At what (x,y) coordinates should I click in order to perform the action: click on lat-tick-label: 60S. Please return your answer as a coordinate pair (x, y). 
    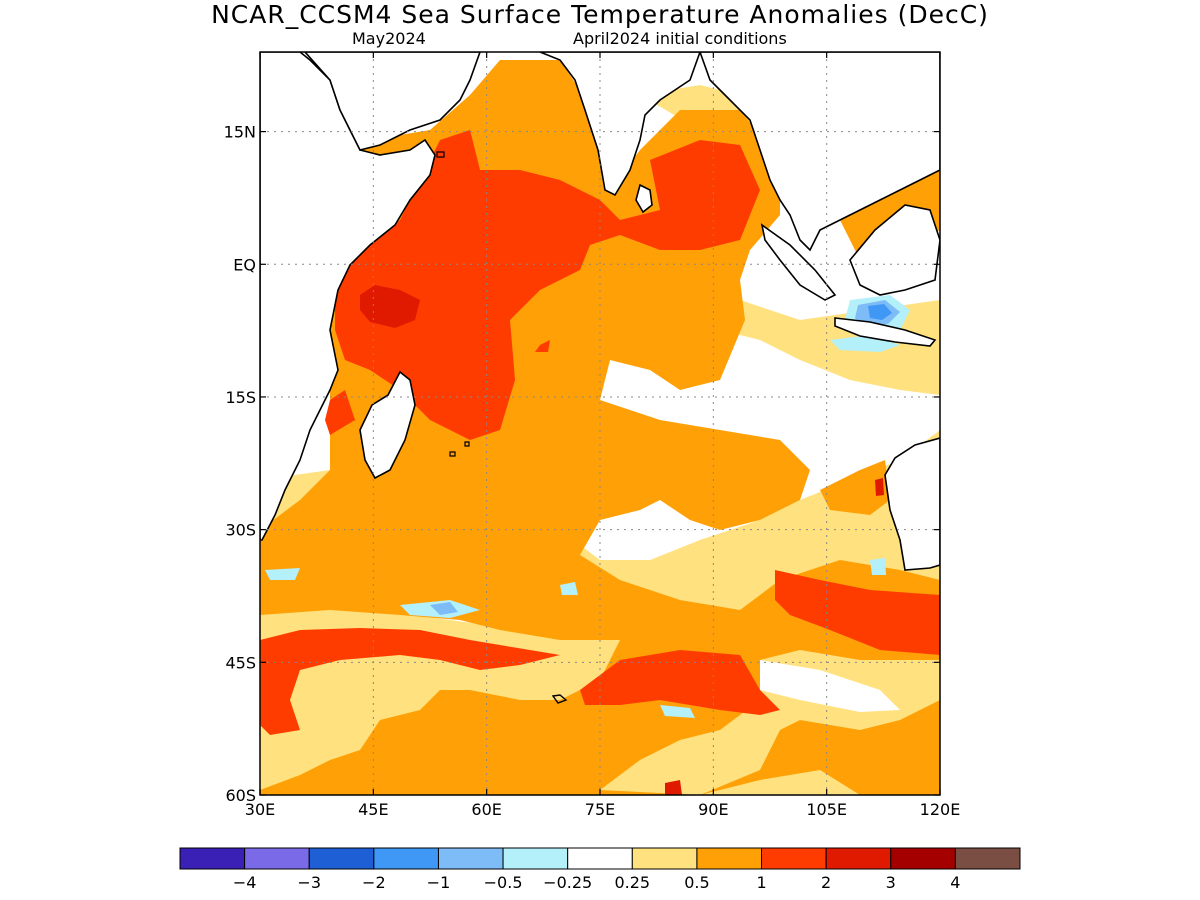
    Looking at the image, I should click on (240, 795).